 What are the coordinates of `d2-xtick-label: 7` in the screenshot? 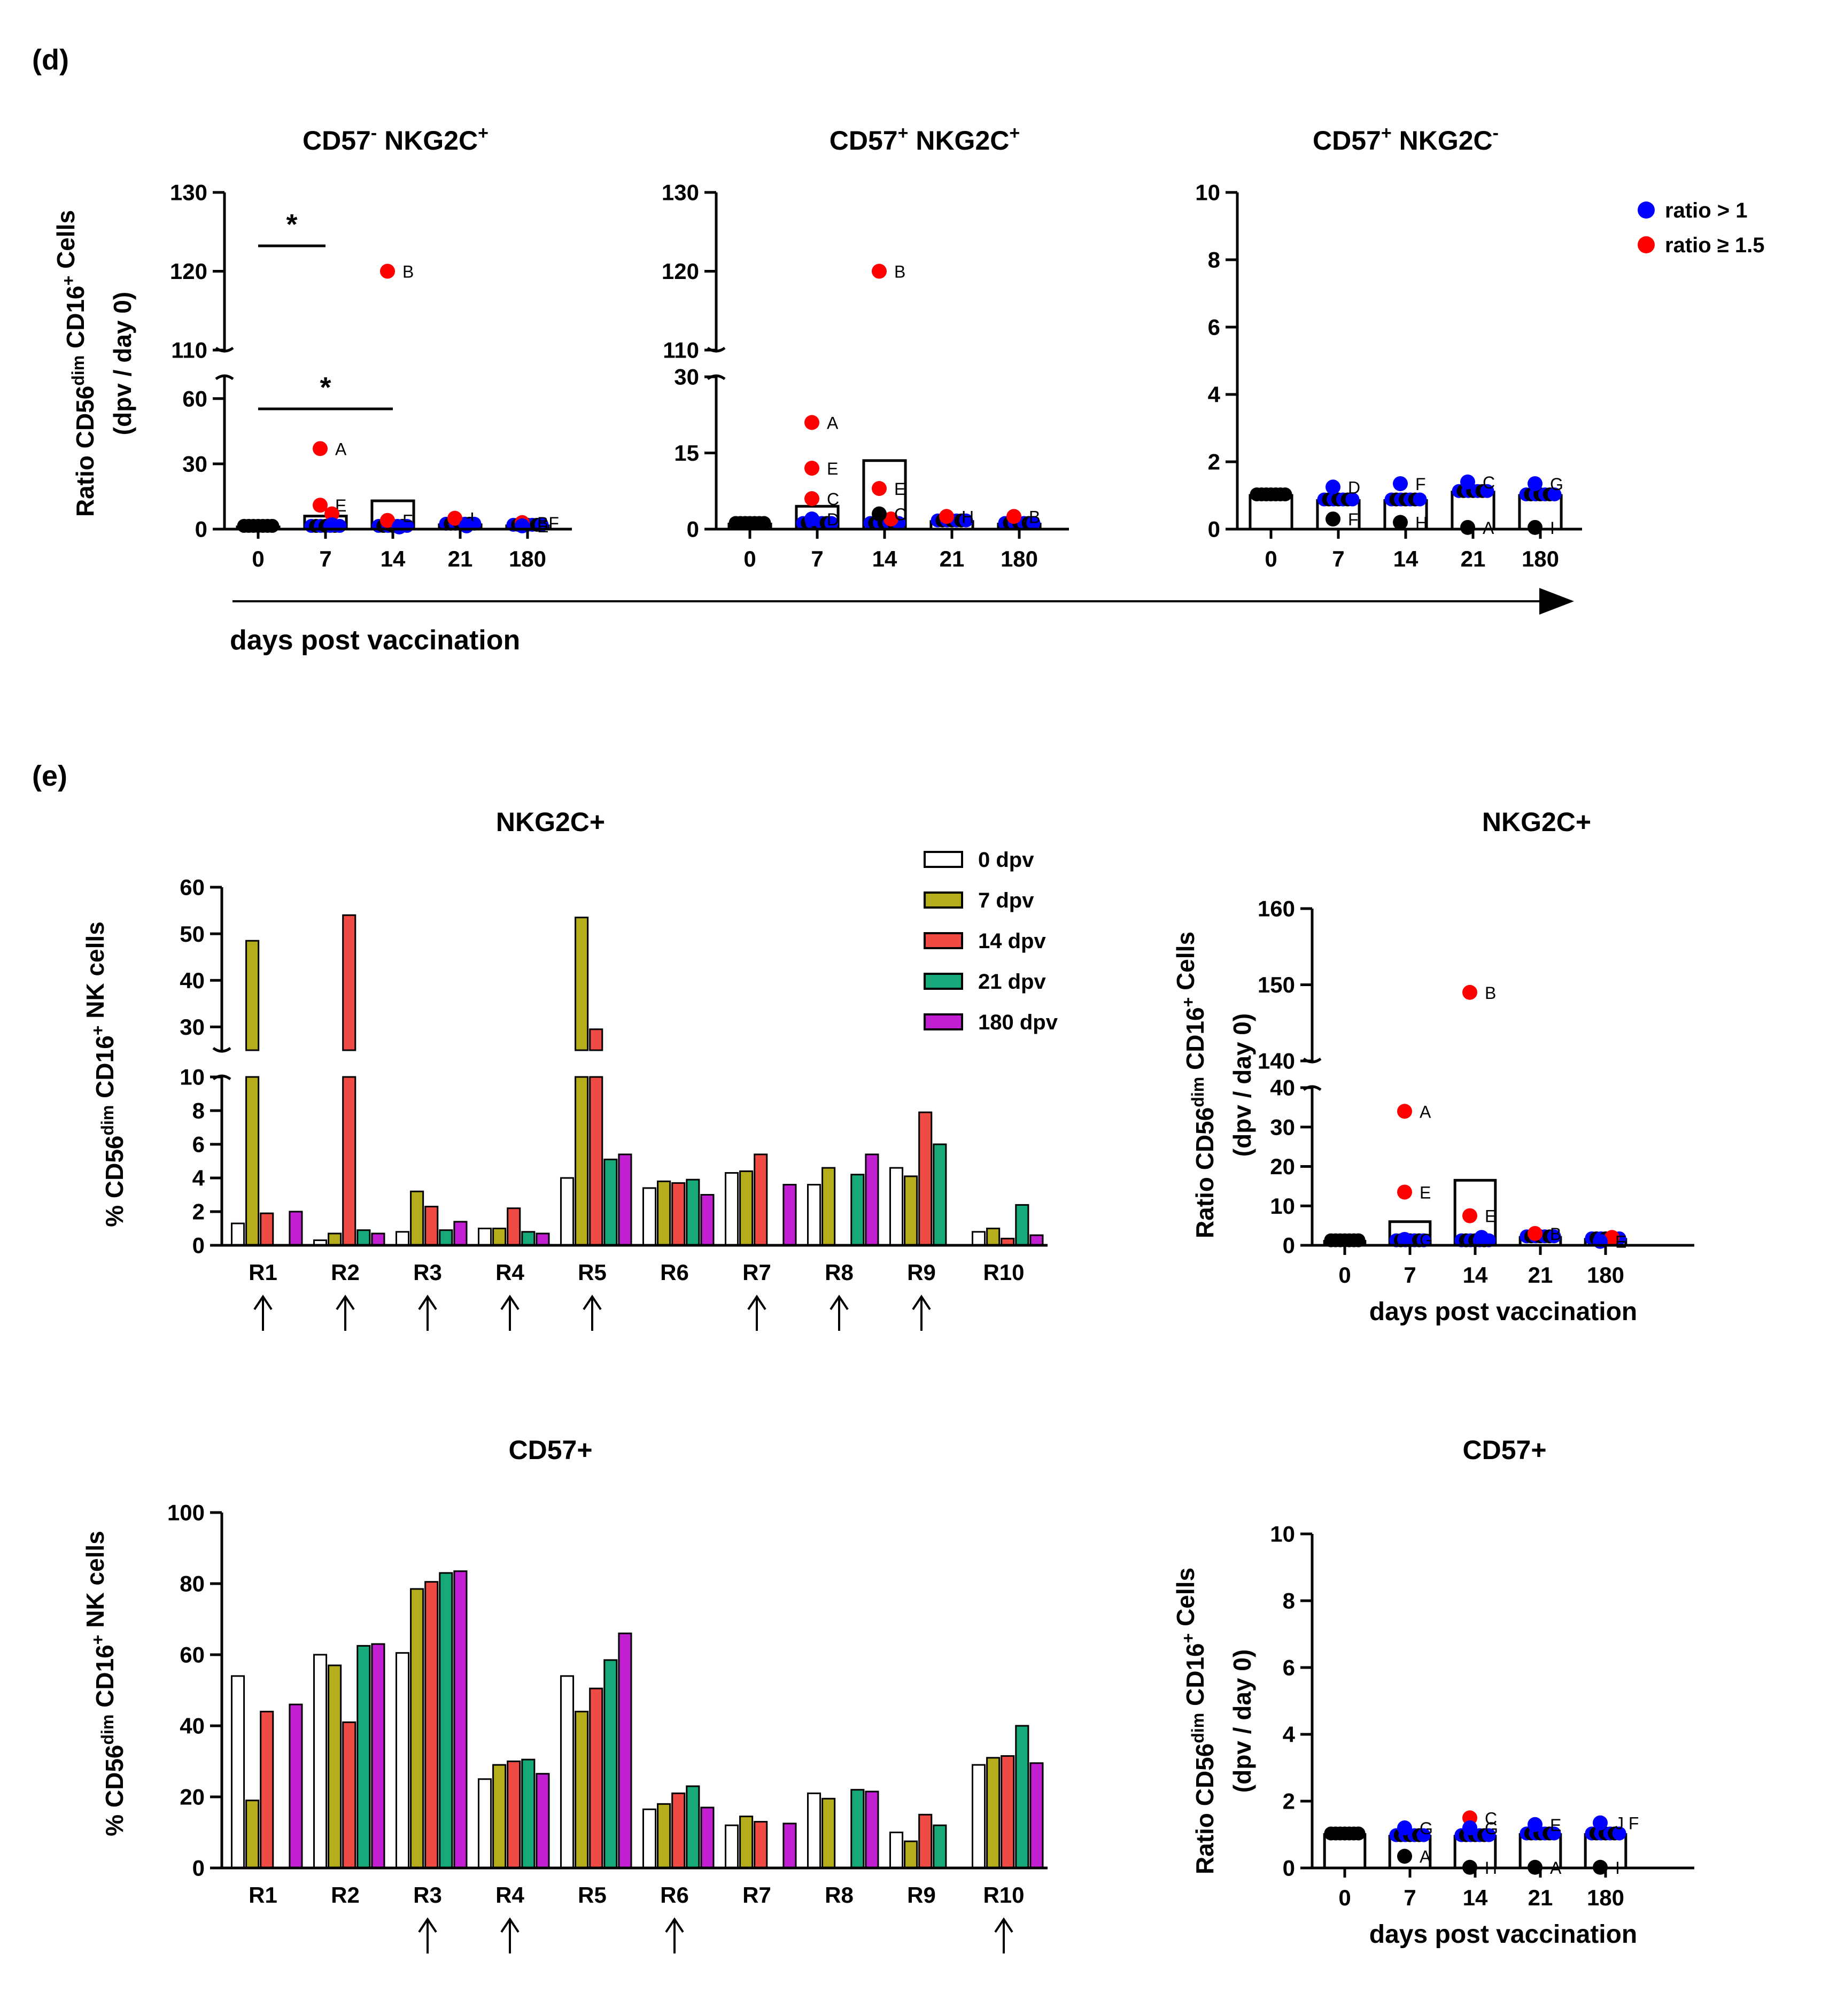 It's located at (817, 558).